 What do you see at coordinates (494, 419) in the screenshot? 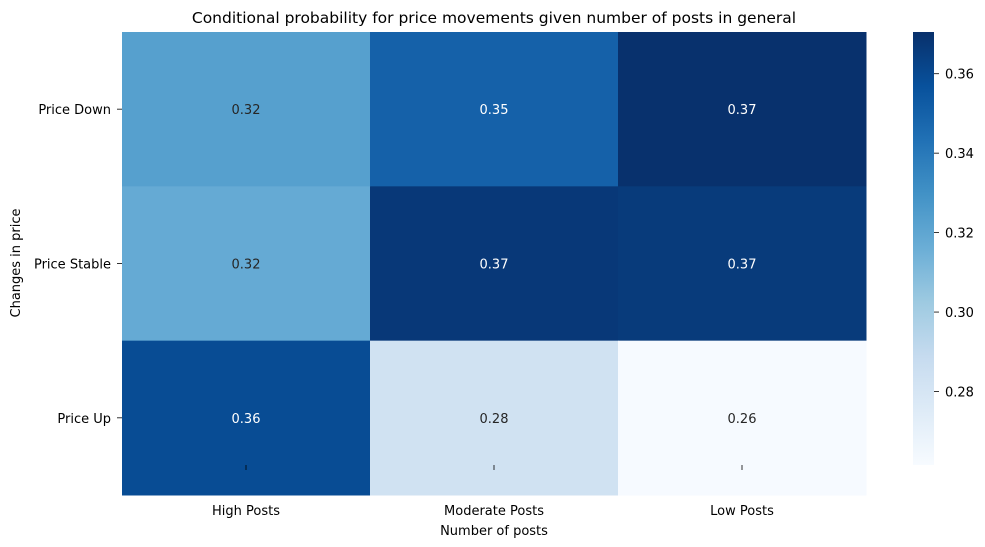
I see `cell-value-label: 0.28` at bounding box center [494, 419].